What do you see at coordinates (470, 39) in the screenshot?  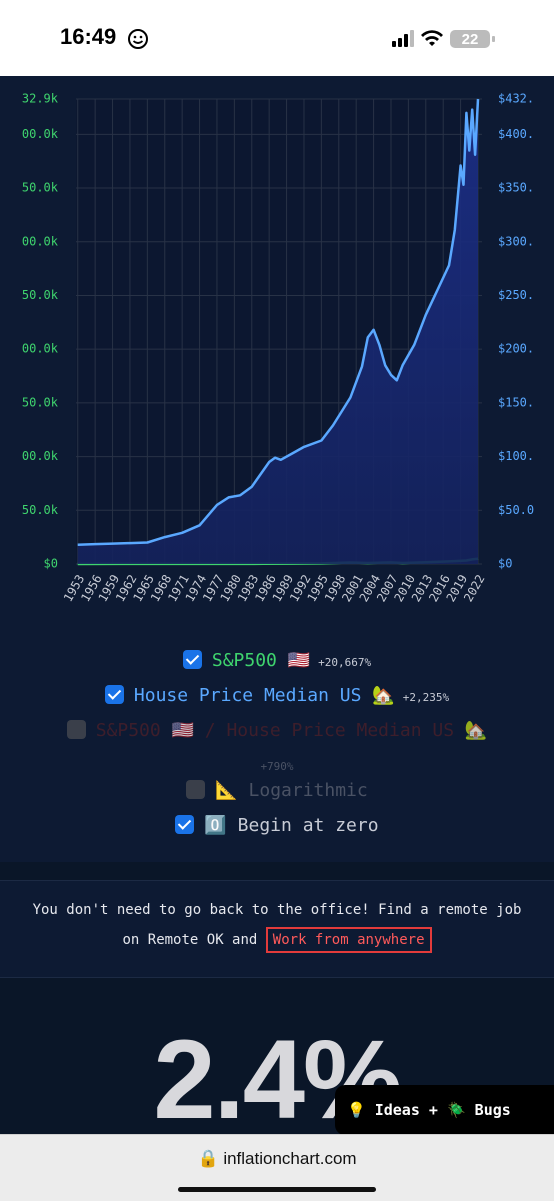 I see `battery-level: 22` at bounding box center [470, 39].